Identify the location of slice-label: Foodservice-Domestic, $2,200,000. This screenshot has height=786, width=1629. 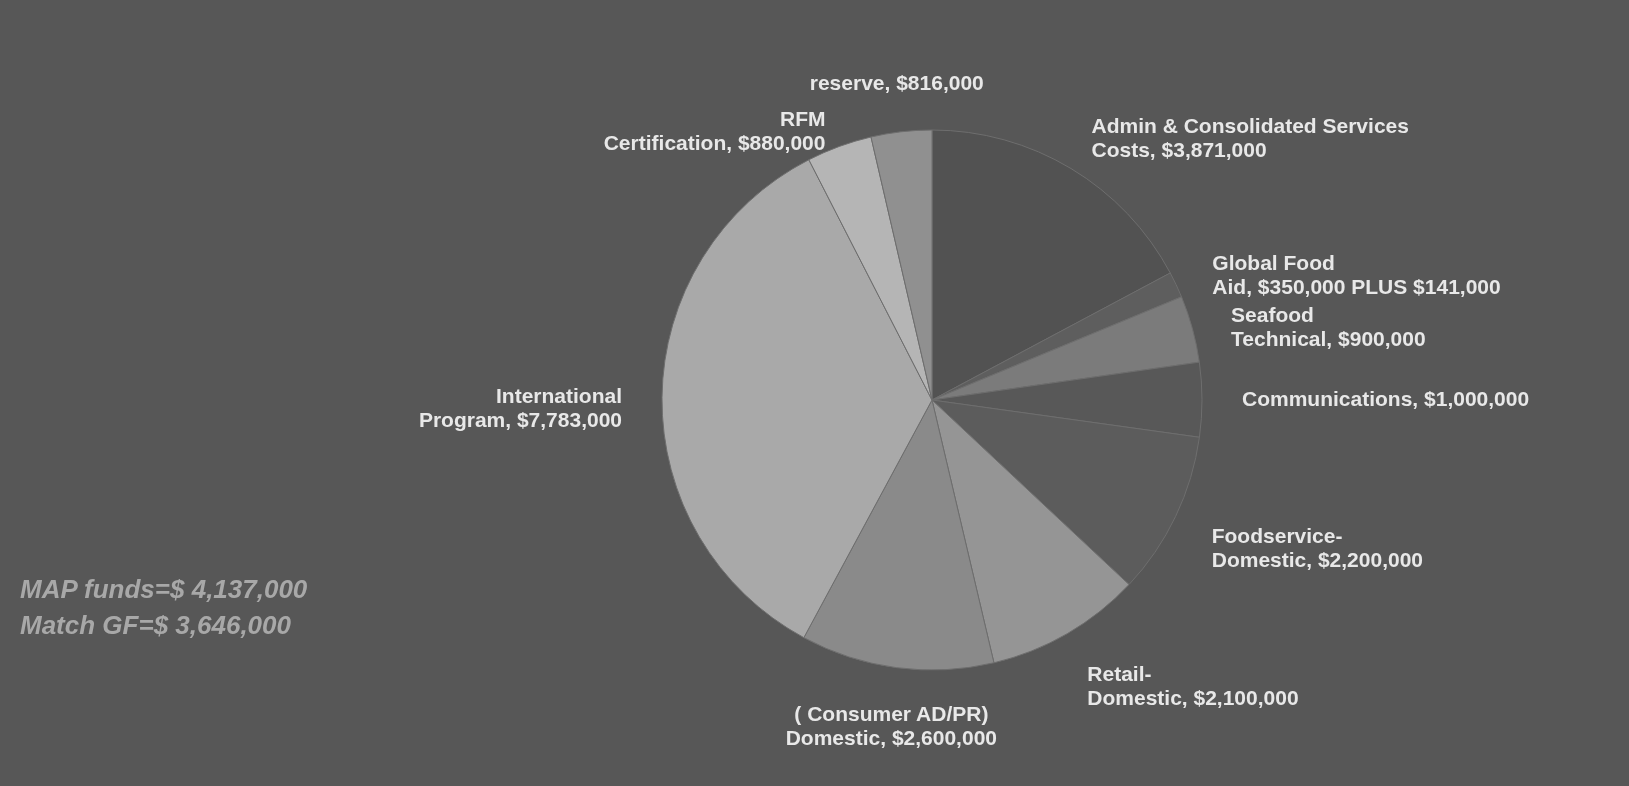
(1317, 548).